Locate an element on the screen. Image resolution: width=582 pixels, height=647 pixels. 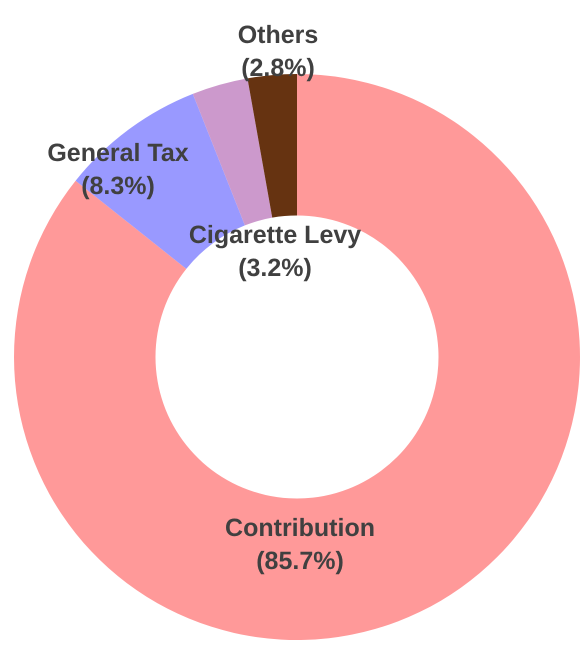
slice-label: Contribution is located at coordinates (300, 528).